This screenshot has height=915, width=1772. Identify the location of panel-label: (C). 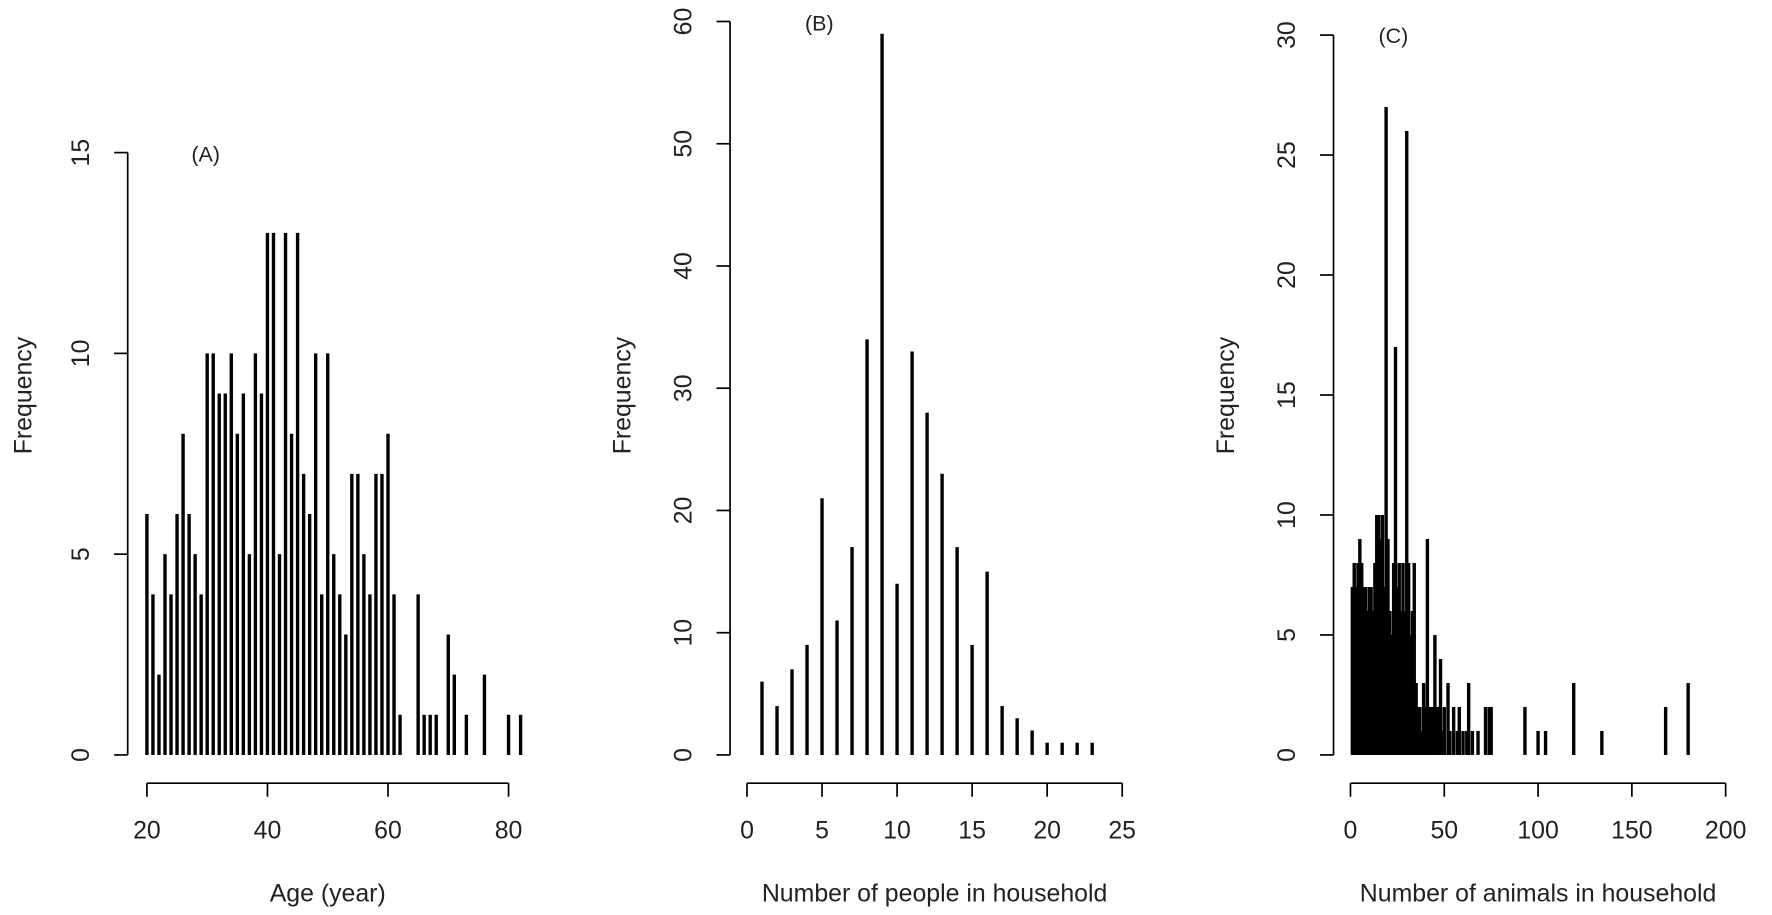
(1394, 36).